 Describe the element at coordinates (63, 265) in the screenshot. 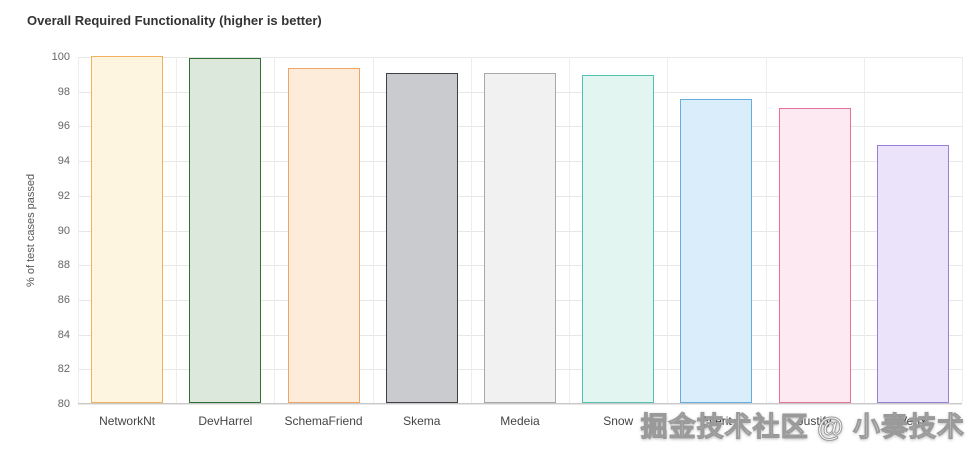

I see `y-tick-label: 88` at that location.